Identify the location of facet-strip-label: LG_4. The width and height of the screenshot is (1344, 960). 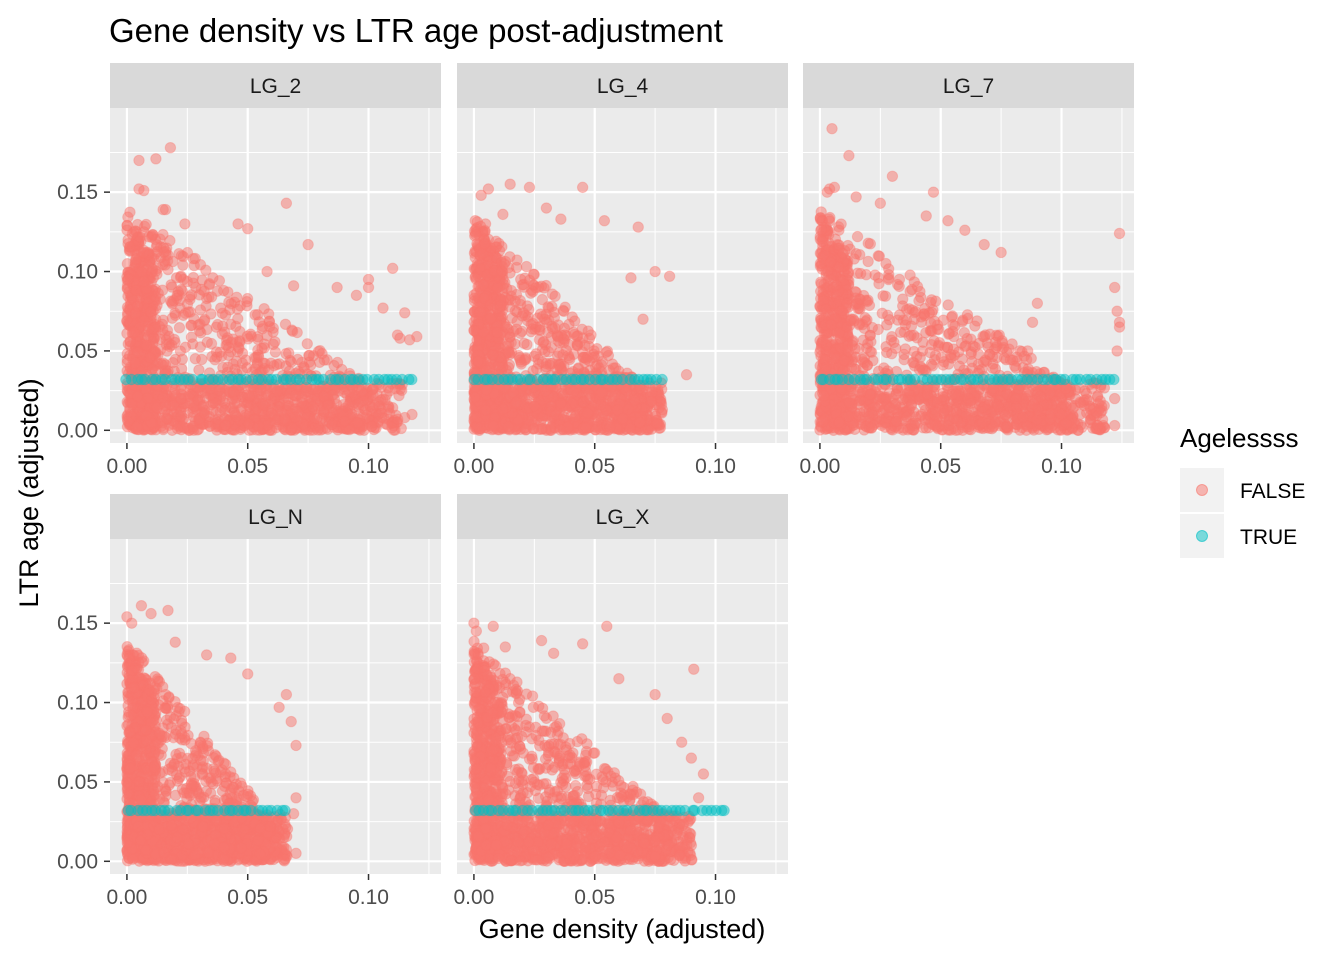
(623, 86).